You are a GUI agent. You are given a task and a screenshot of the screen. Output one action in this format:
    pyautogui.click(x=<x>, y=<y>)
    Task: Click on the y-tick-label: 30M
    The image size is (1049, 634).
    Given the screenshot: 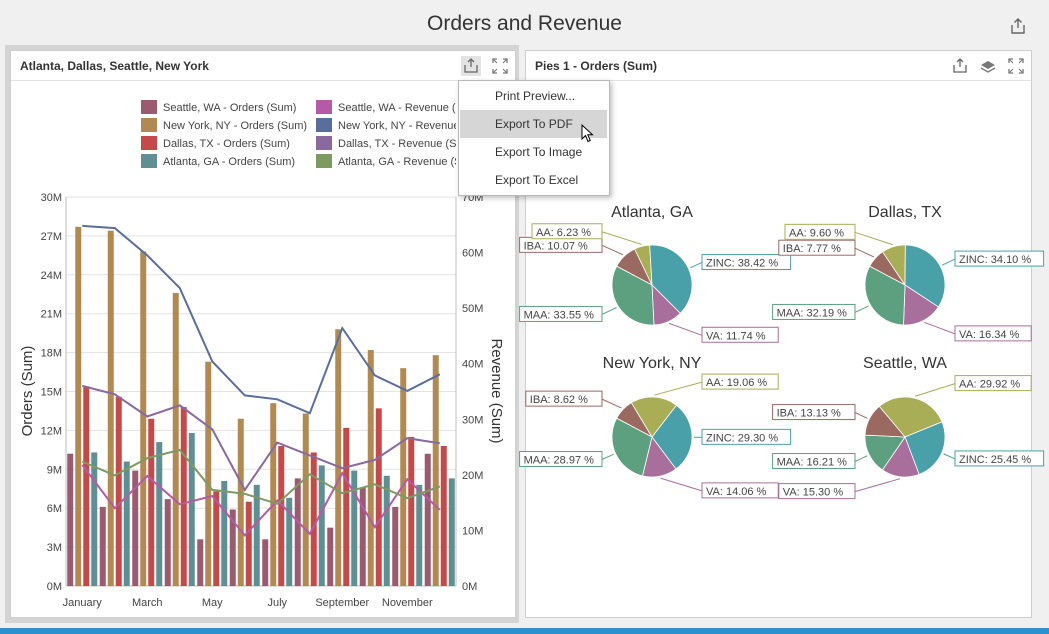 What is the action you would take?
    pyautogui.click(x=51, y=198)
    